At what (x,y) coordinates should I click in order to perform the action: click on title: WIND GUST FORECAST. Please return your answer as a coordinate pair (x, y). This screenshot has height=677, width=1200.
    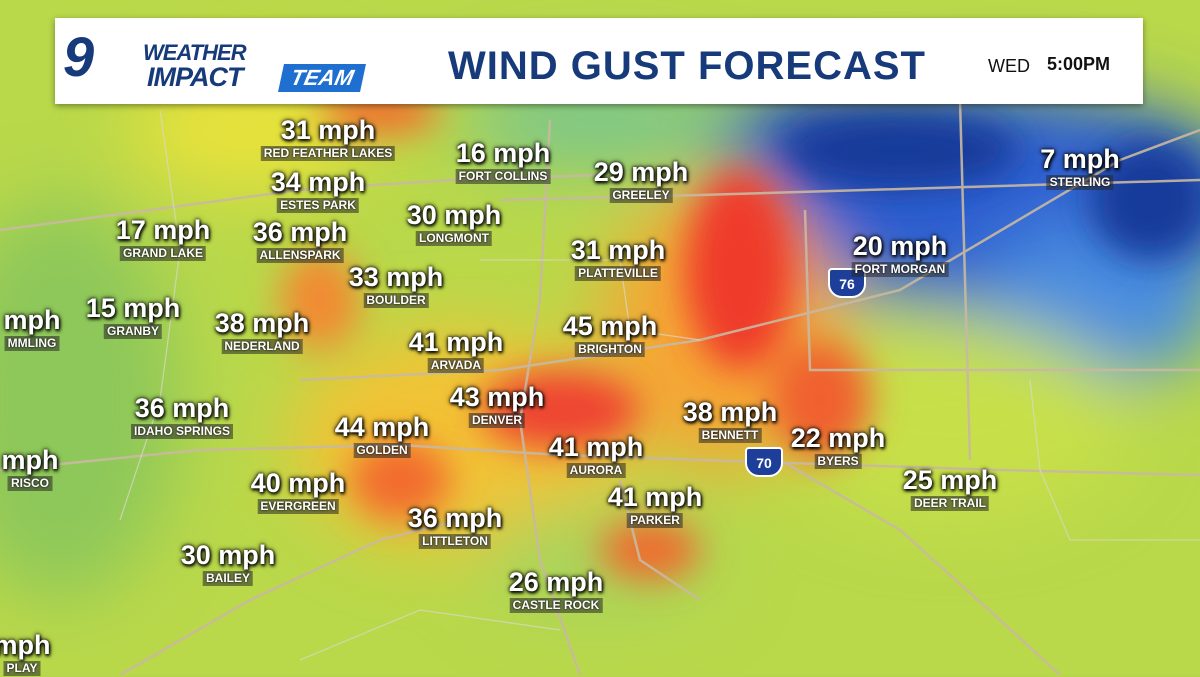
    Looking at the image, I should click on (687, 66).